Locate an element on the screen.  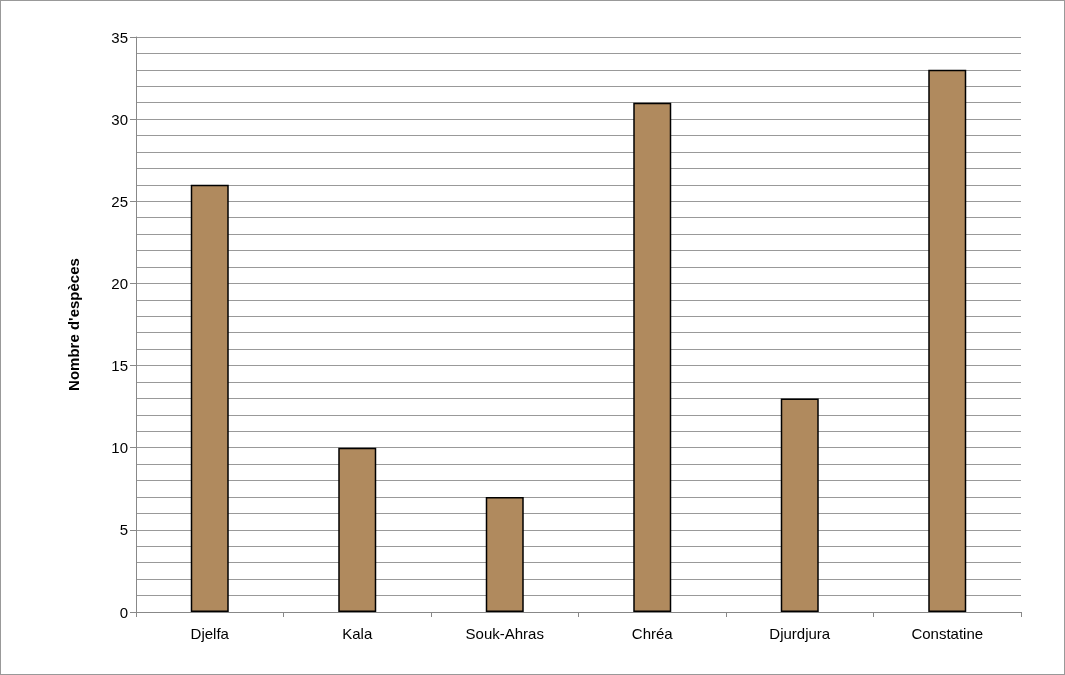
x-tick-label: Souk-Ahras is located at coordinates (504, 633).